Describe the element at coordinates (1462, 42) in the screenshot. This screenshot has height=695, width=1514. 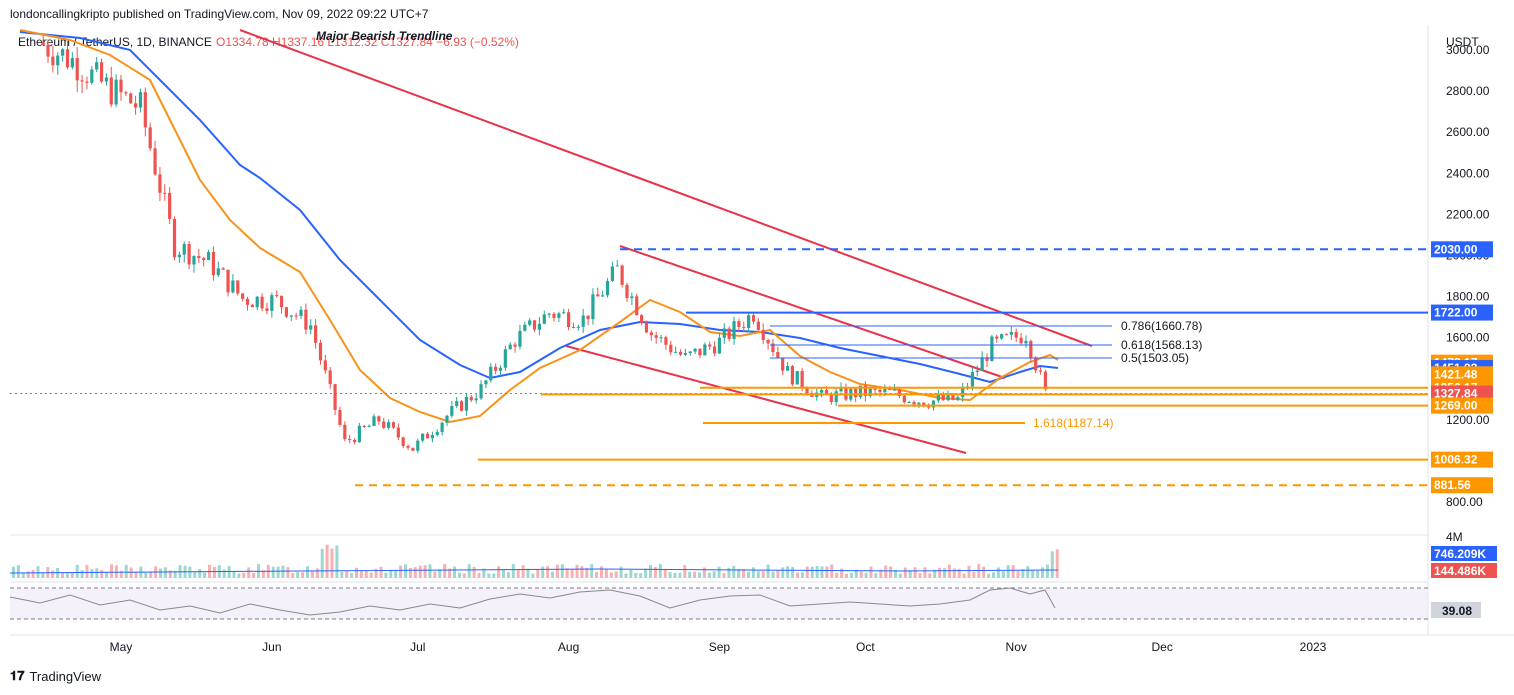
I see `currency-label: USDT` at that location.